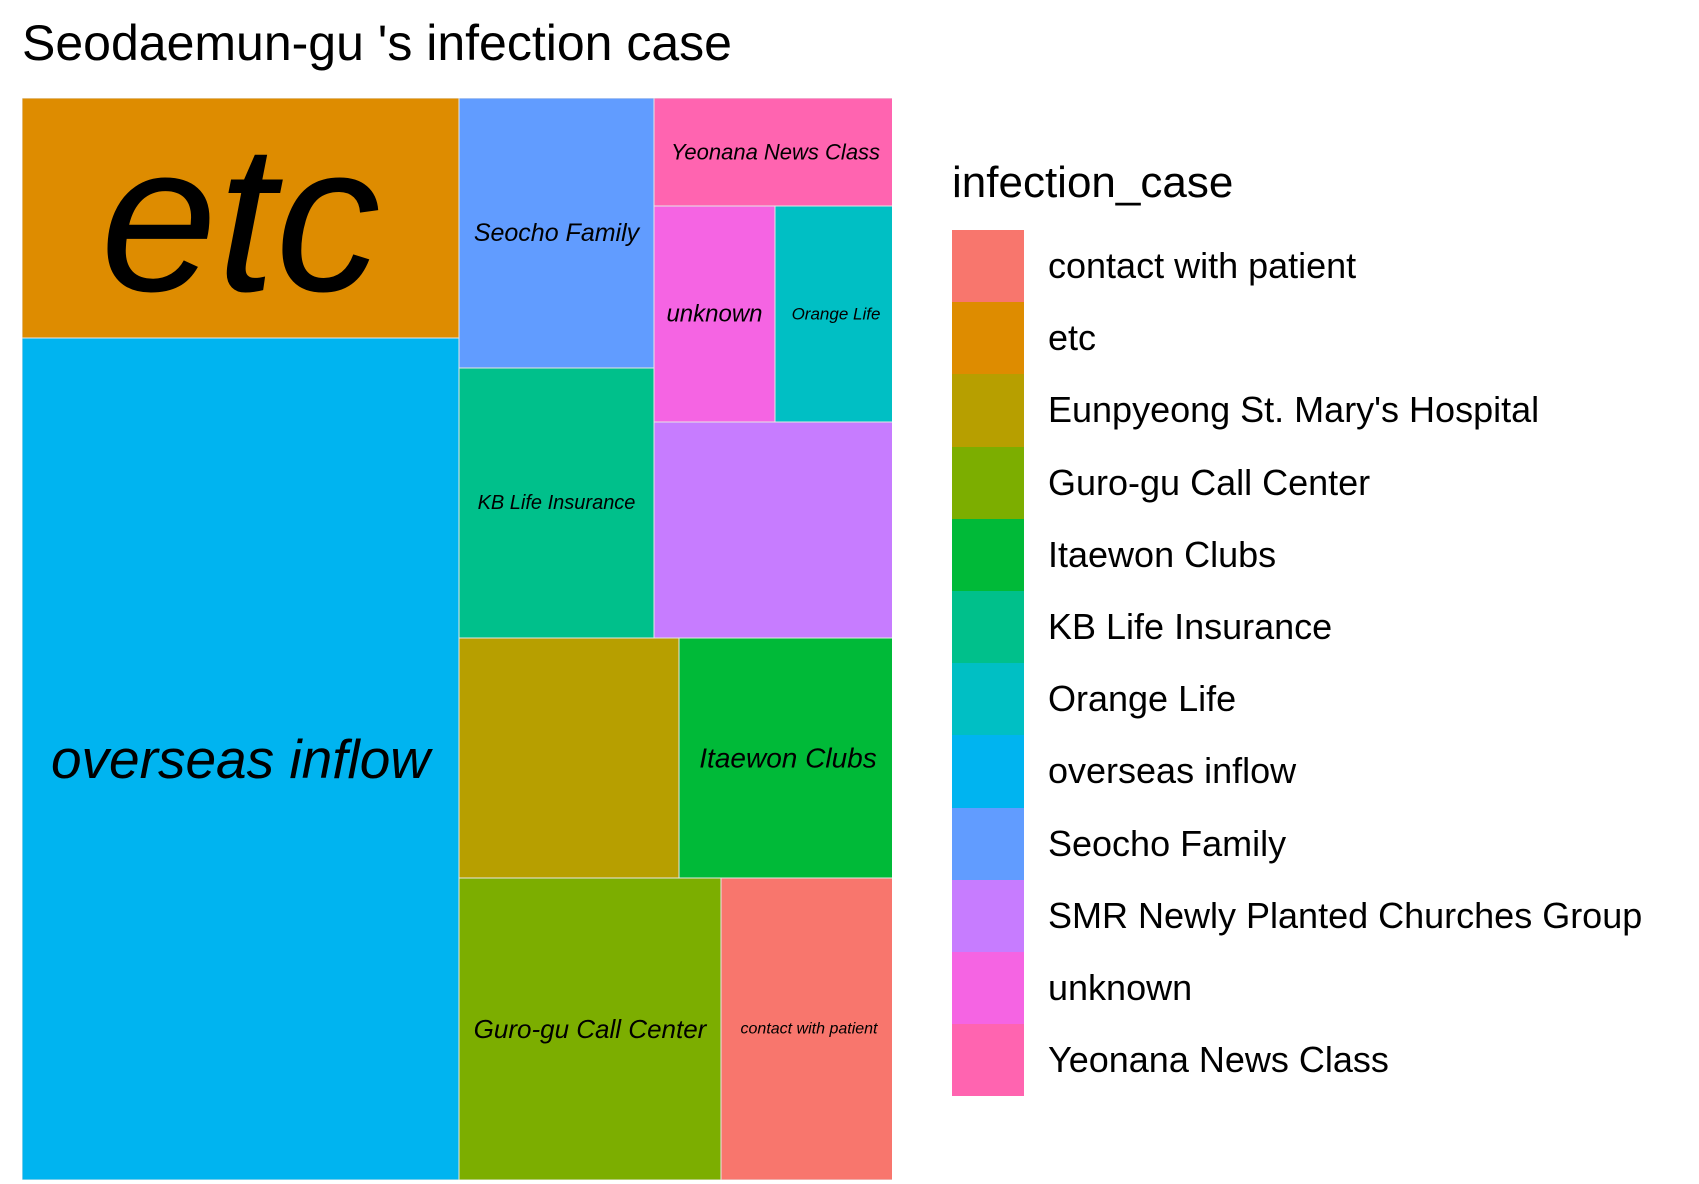 This screenshot has height=1184, width=1699. I want to click on tile-kb-life-insurance, so click(556, 503).